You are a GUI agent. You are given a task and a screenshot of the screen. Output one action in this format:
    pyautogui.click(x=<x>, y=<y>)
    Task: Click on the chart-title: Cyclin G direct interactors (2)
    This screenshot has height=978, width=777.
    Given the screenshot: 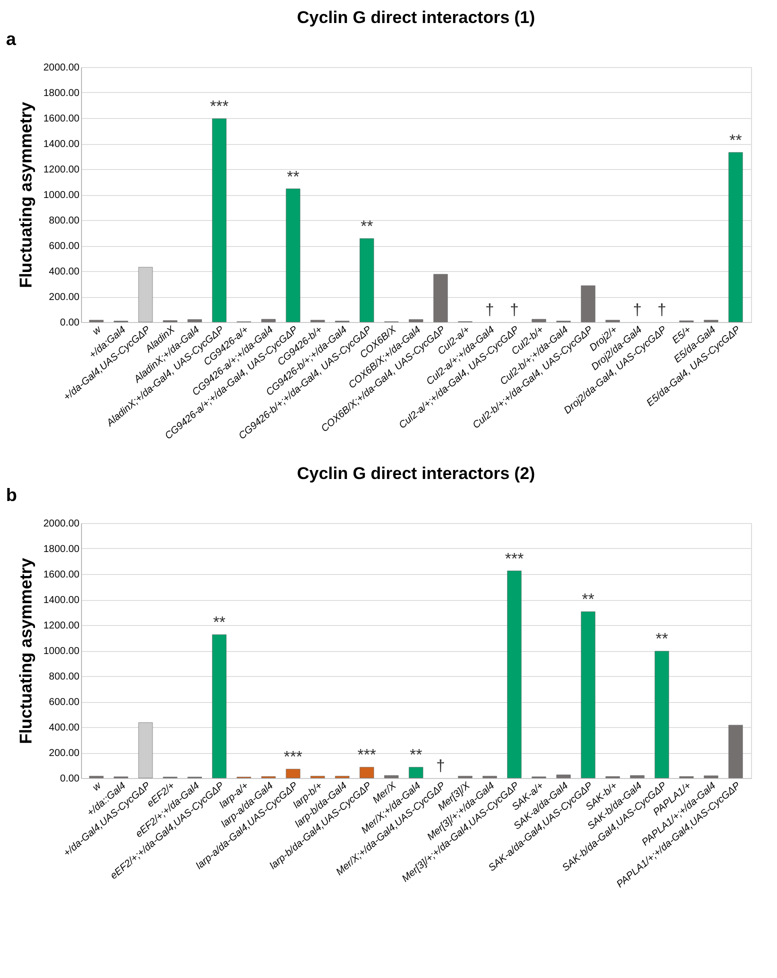 What is the action you would take?
    pyautogui.click(x=416, y=473)
    